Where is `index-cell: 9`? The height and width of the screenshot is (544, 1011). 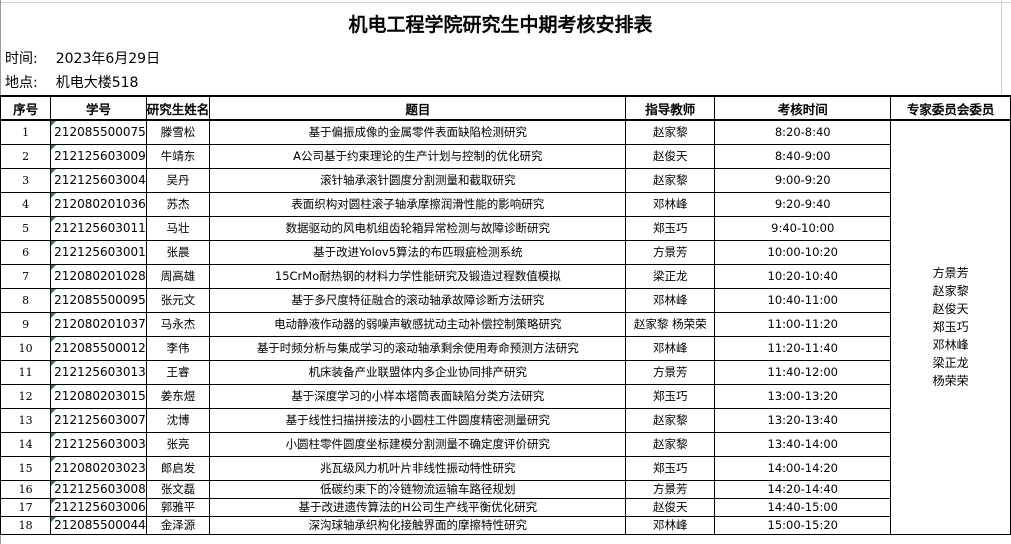 index-cell: 9 is located at coordinates (26, 324).